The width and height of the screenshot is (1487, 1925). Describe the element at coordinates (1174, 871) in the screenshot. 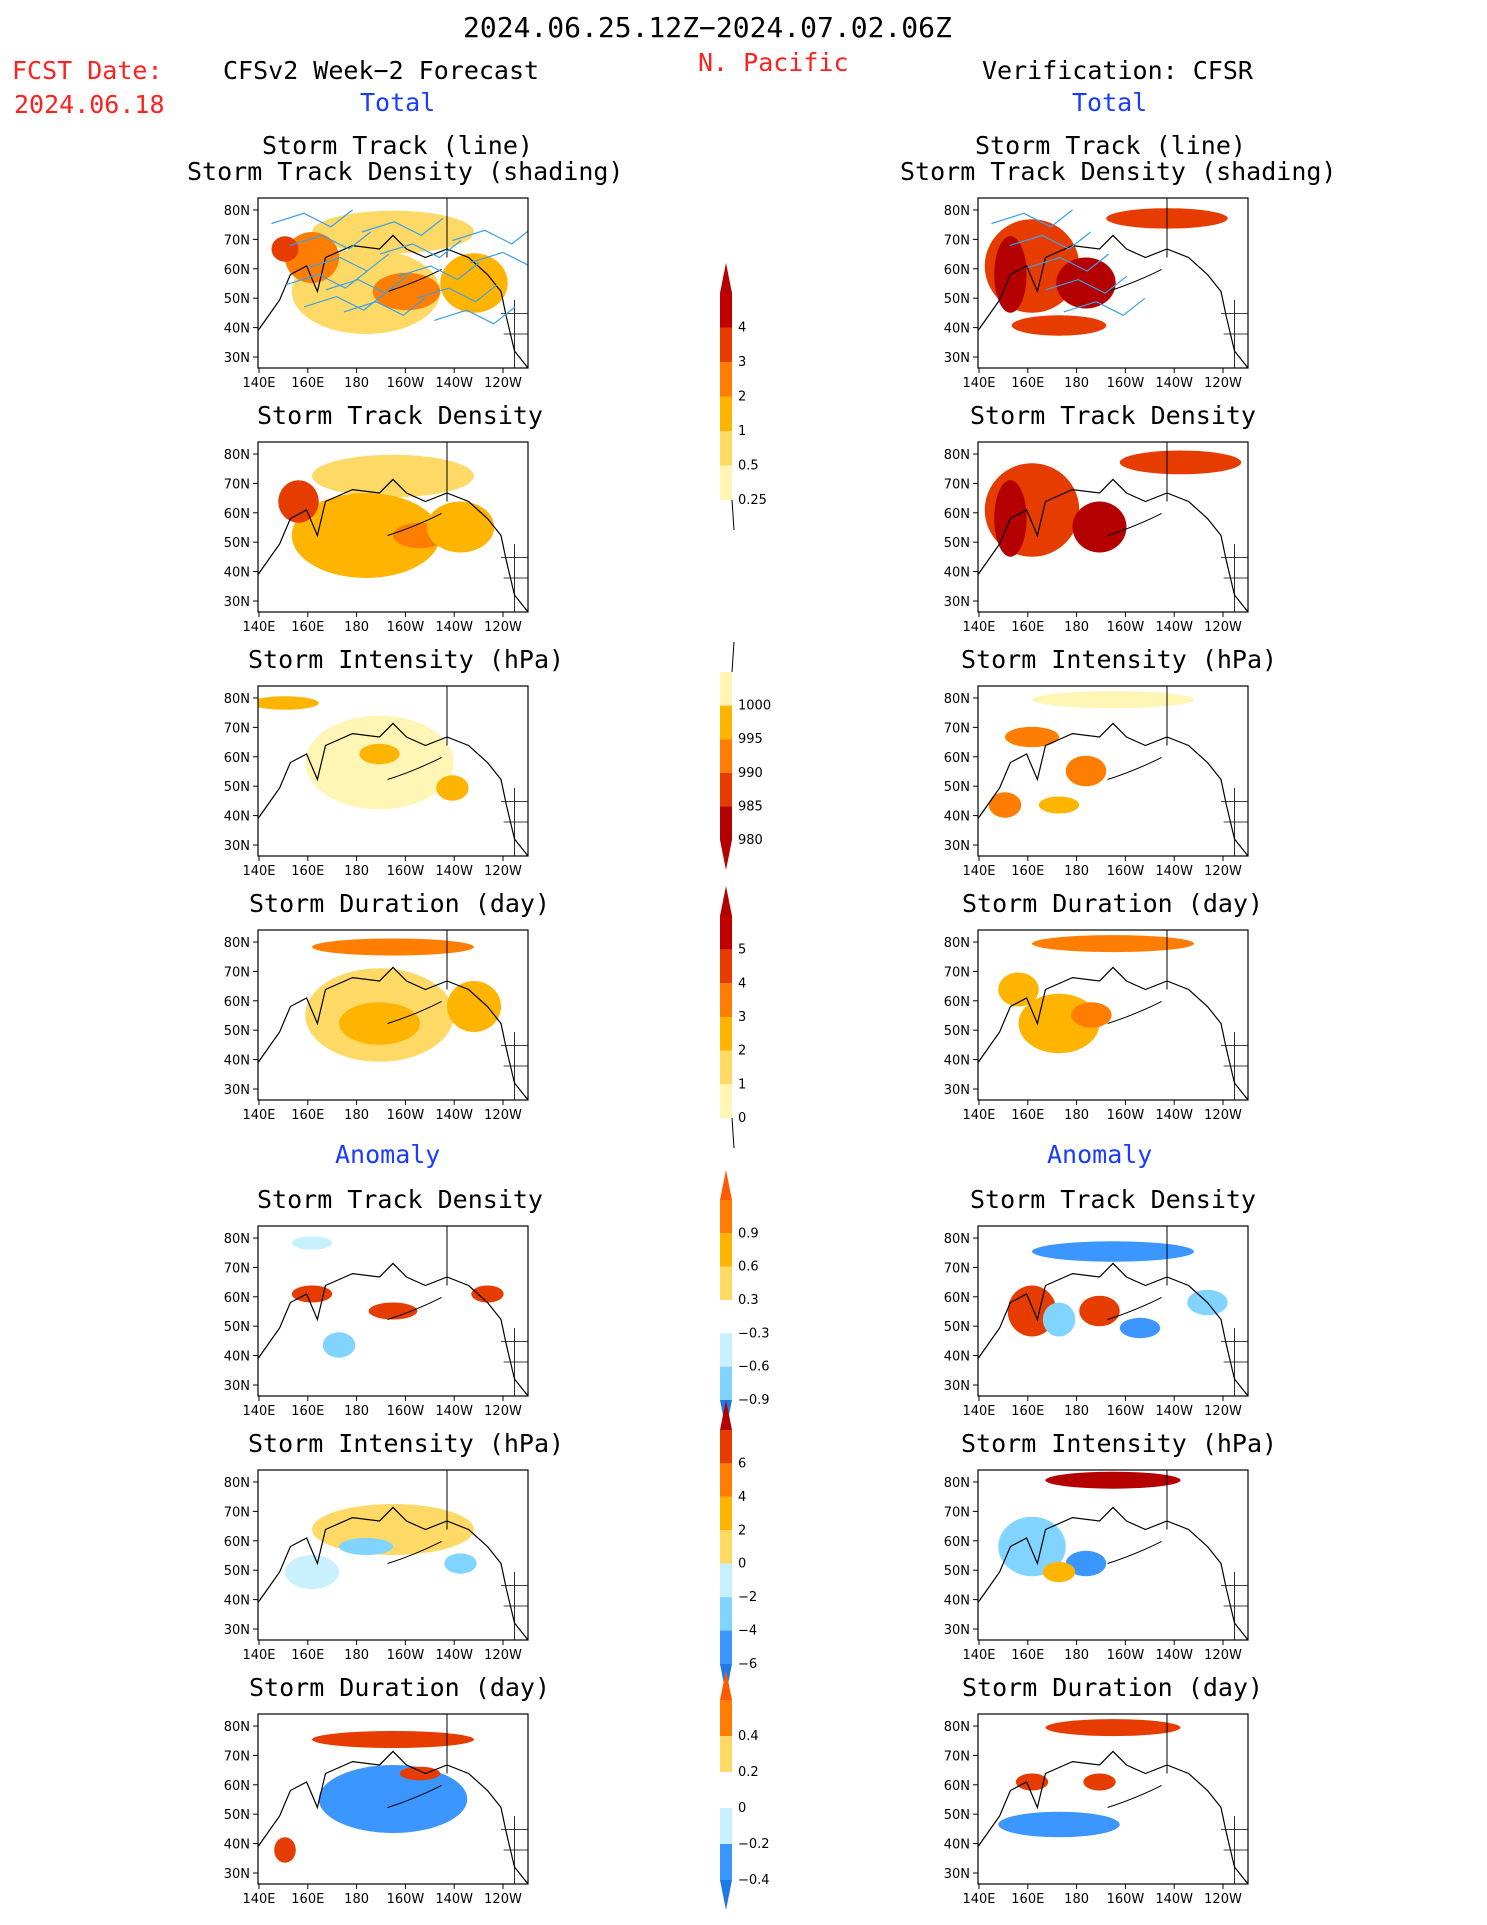

I see `lon-tick-label: 140W` at that location.